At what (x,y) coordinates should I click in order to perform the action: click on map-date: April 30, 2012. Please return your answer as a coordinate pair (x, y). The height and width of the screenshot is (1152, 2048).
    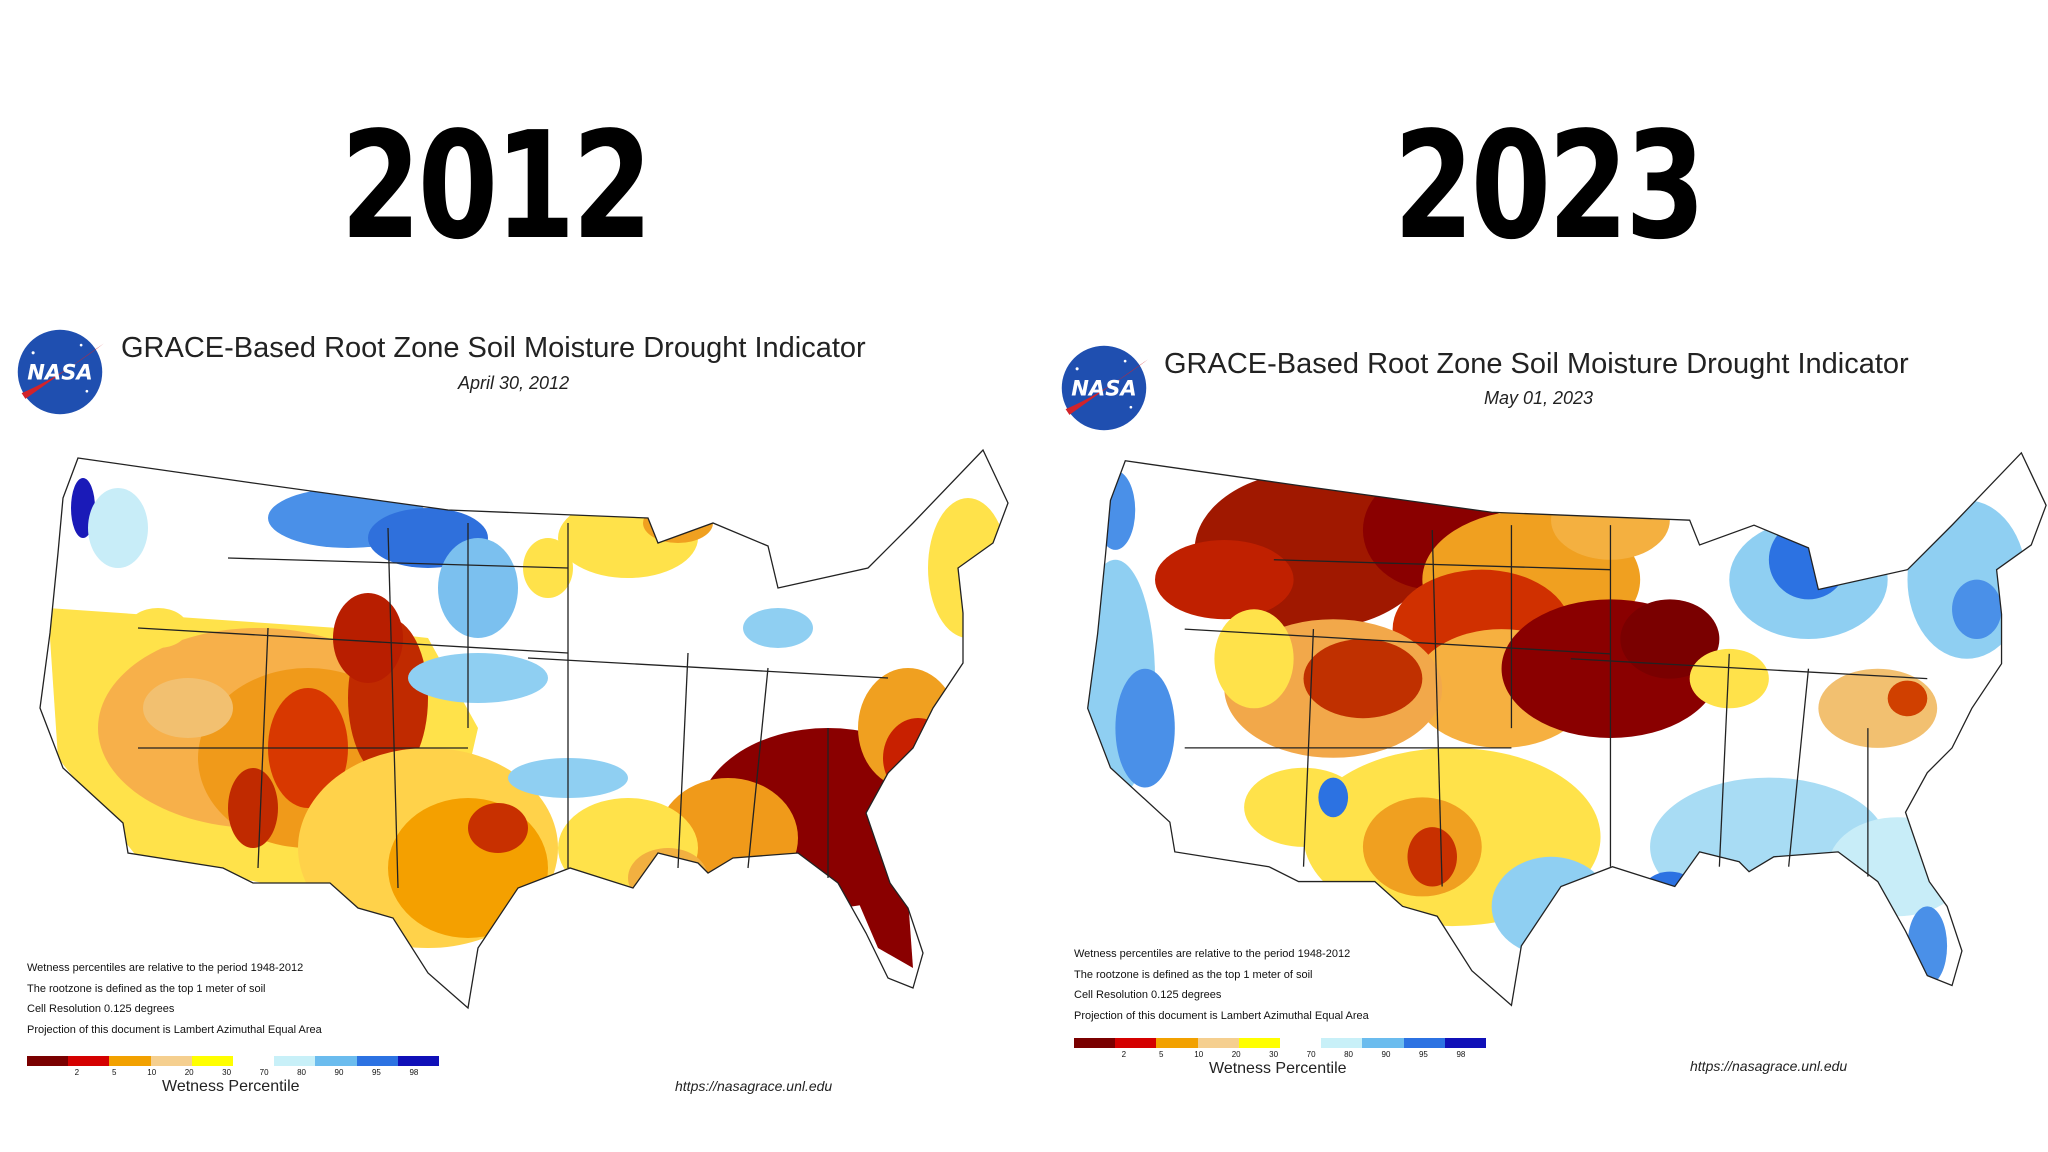
    Looking at the image, I should click on (514, 383).